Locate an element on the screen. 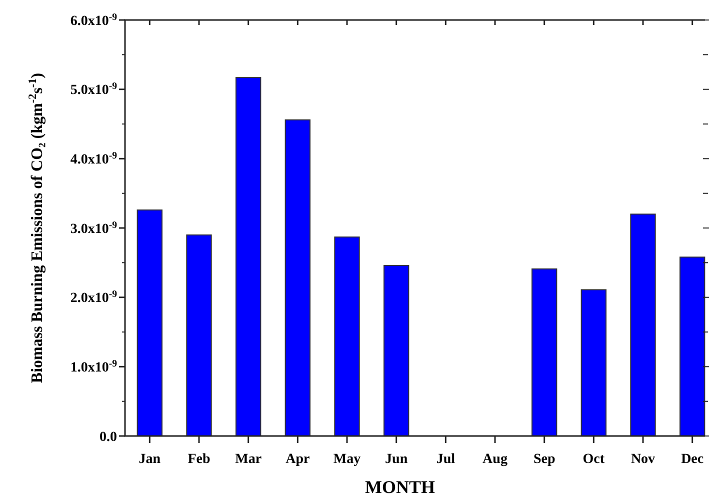 Image resolution: width=709 pixels, height=499 pixels. x-tick-label: Jun is located at coordinates (396, 459).